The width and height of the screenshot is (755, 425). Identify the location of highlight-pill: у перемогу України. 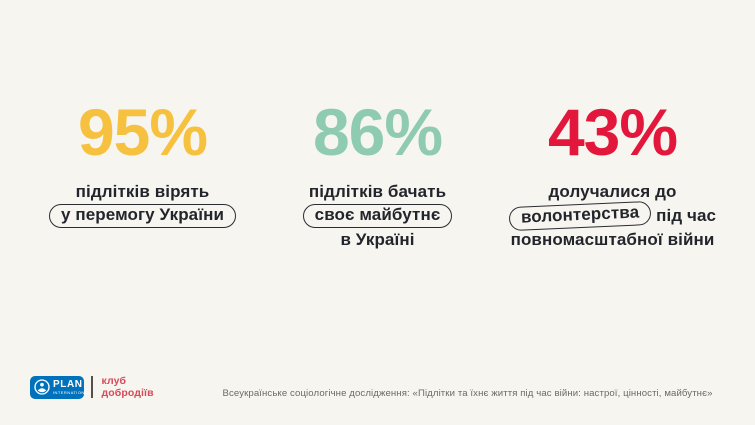
(142, 216).